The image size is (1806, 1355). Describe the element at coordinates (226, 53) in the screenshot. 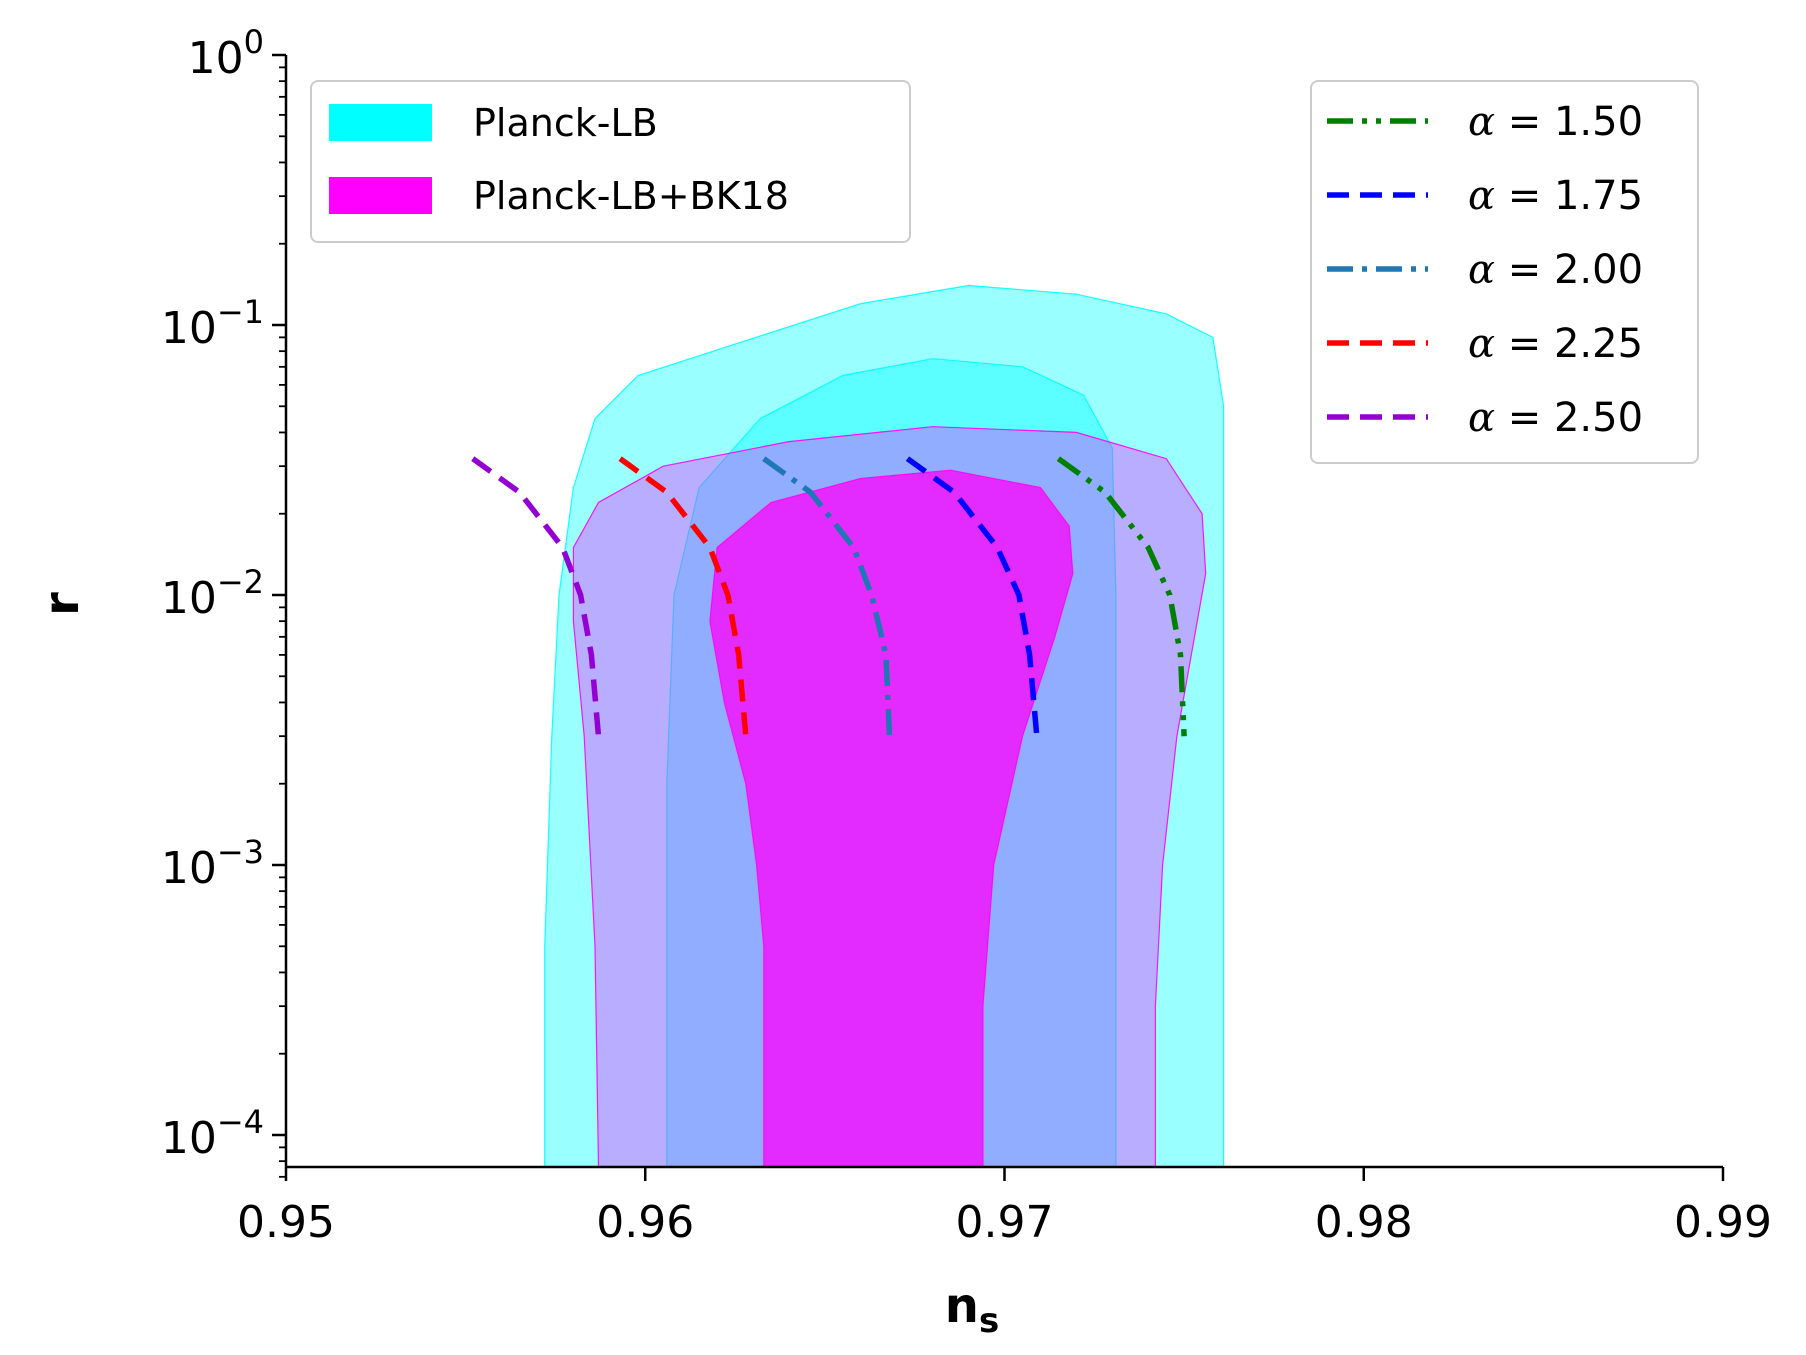

I see `y-tick-label: 10⁰` at that location.